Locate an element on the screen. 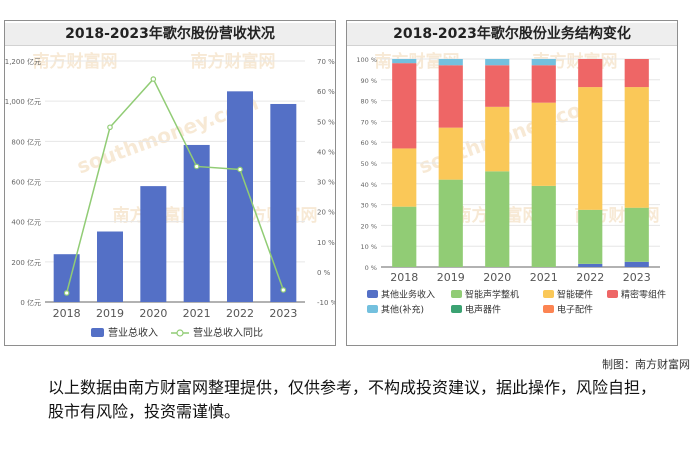 This screenshot has height=467, width=700. legend-label: 电声器件 is located at coordinates (483, 310).